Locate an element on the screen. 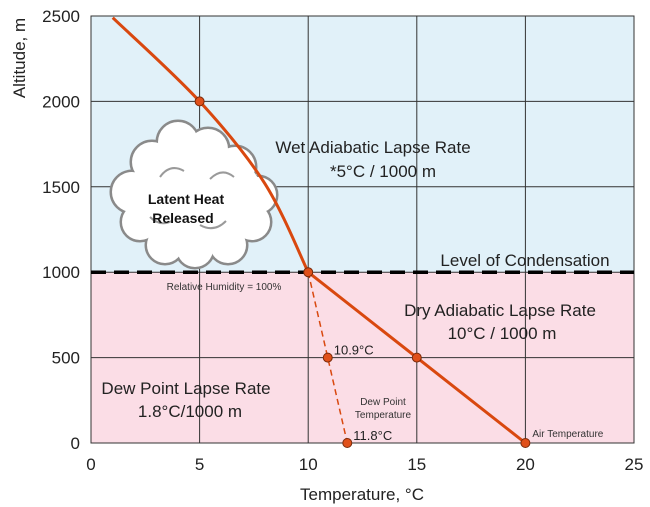 This screenshot has width=650, height=507. cloud-label-line1: Latent Heat is located at coordinates (186, 199).